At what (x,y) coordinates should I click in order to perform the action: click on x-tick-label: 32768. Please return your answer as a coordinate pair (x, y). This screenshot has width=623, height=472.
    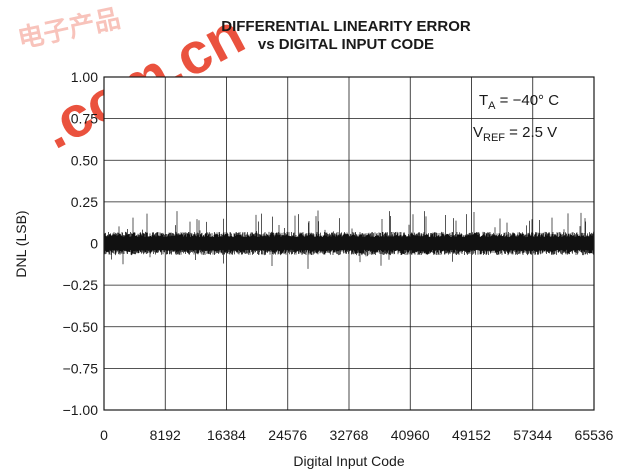
    Looking at the image, I should click on (349, 435).